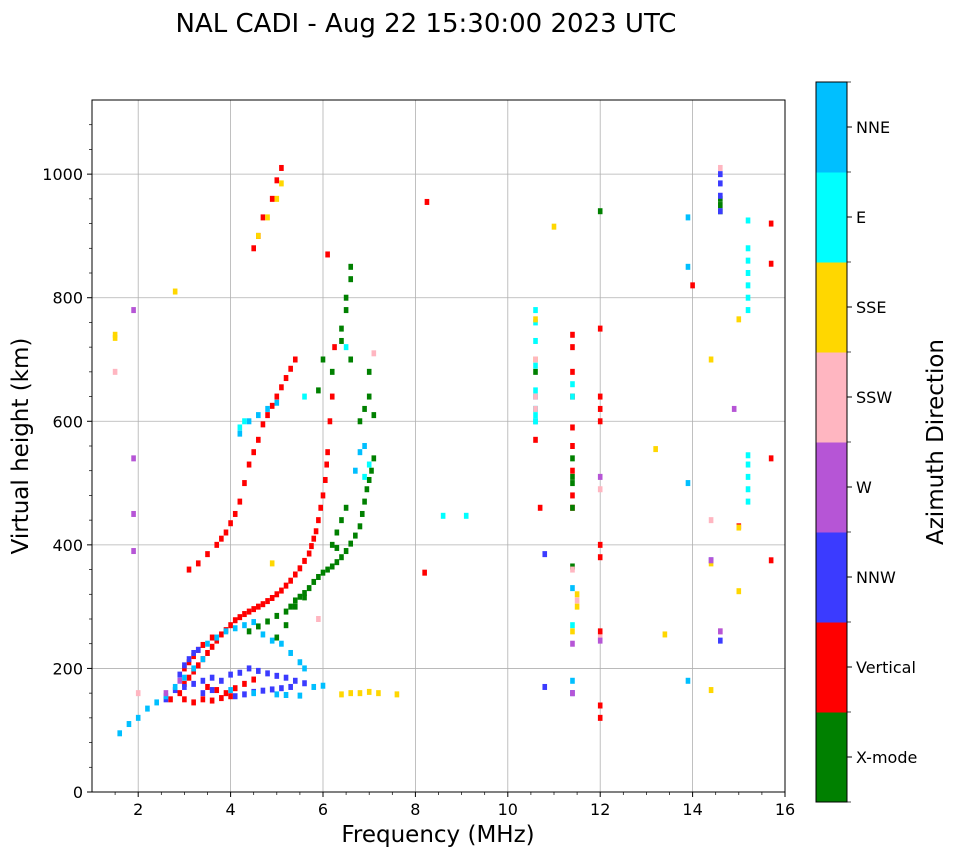 This screenshot has width=958, height=857. What do you see at coordinates (876, 577) in the screenshot?
I see `colorbar-label-item: NNW` at bounding box center [876, 577].